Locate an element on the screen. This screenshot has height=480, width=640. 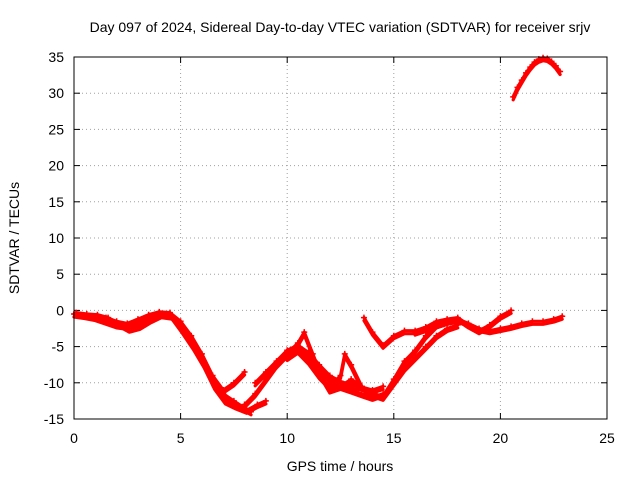
y-tick-label: -10 is located at coordinates (54, 383).